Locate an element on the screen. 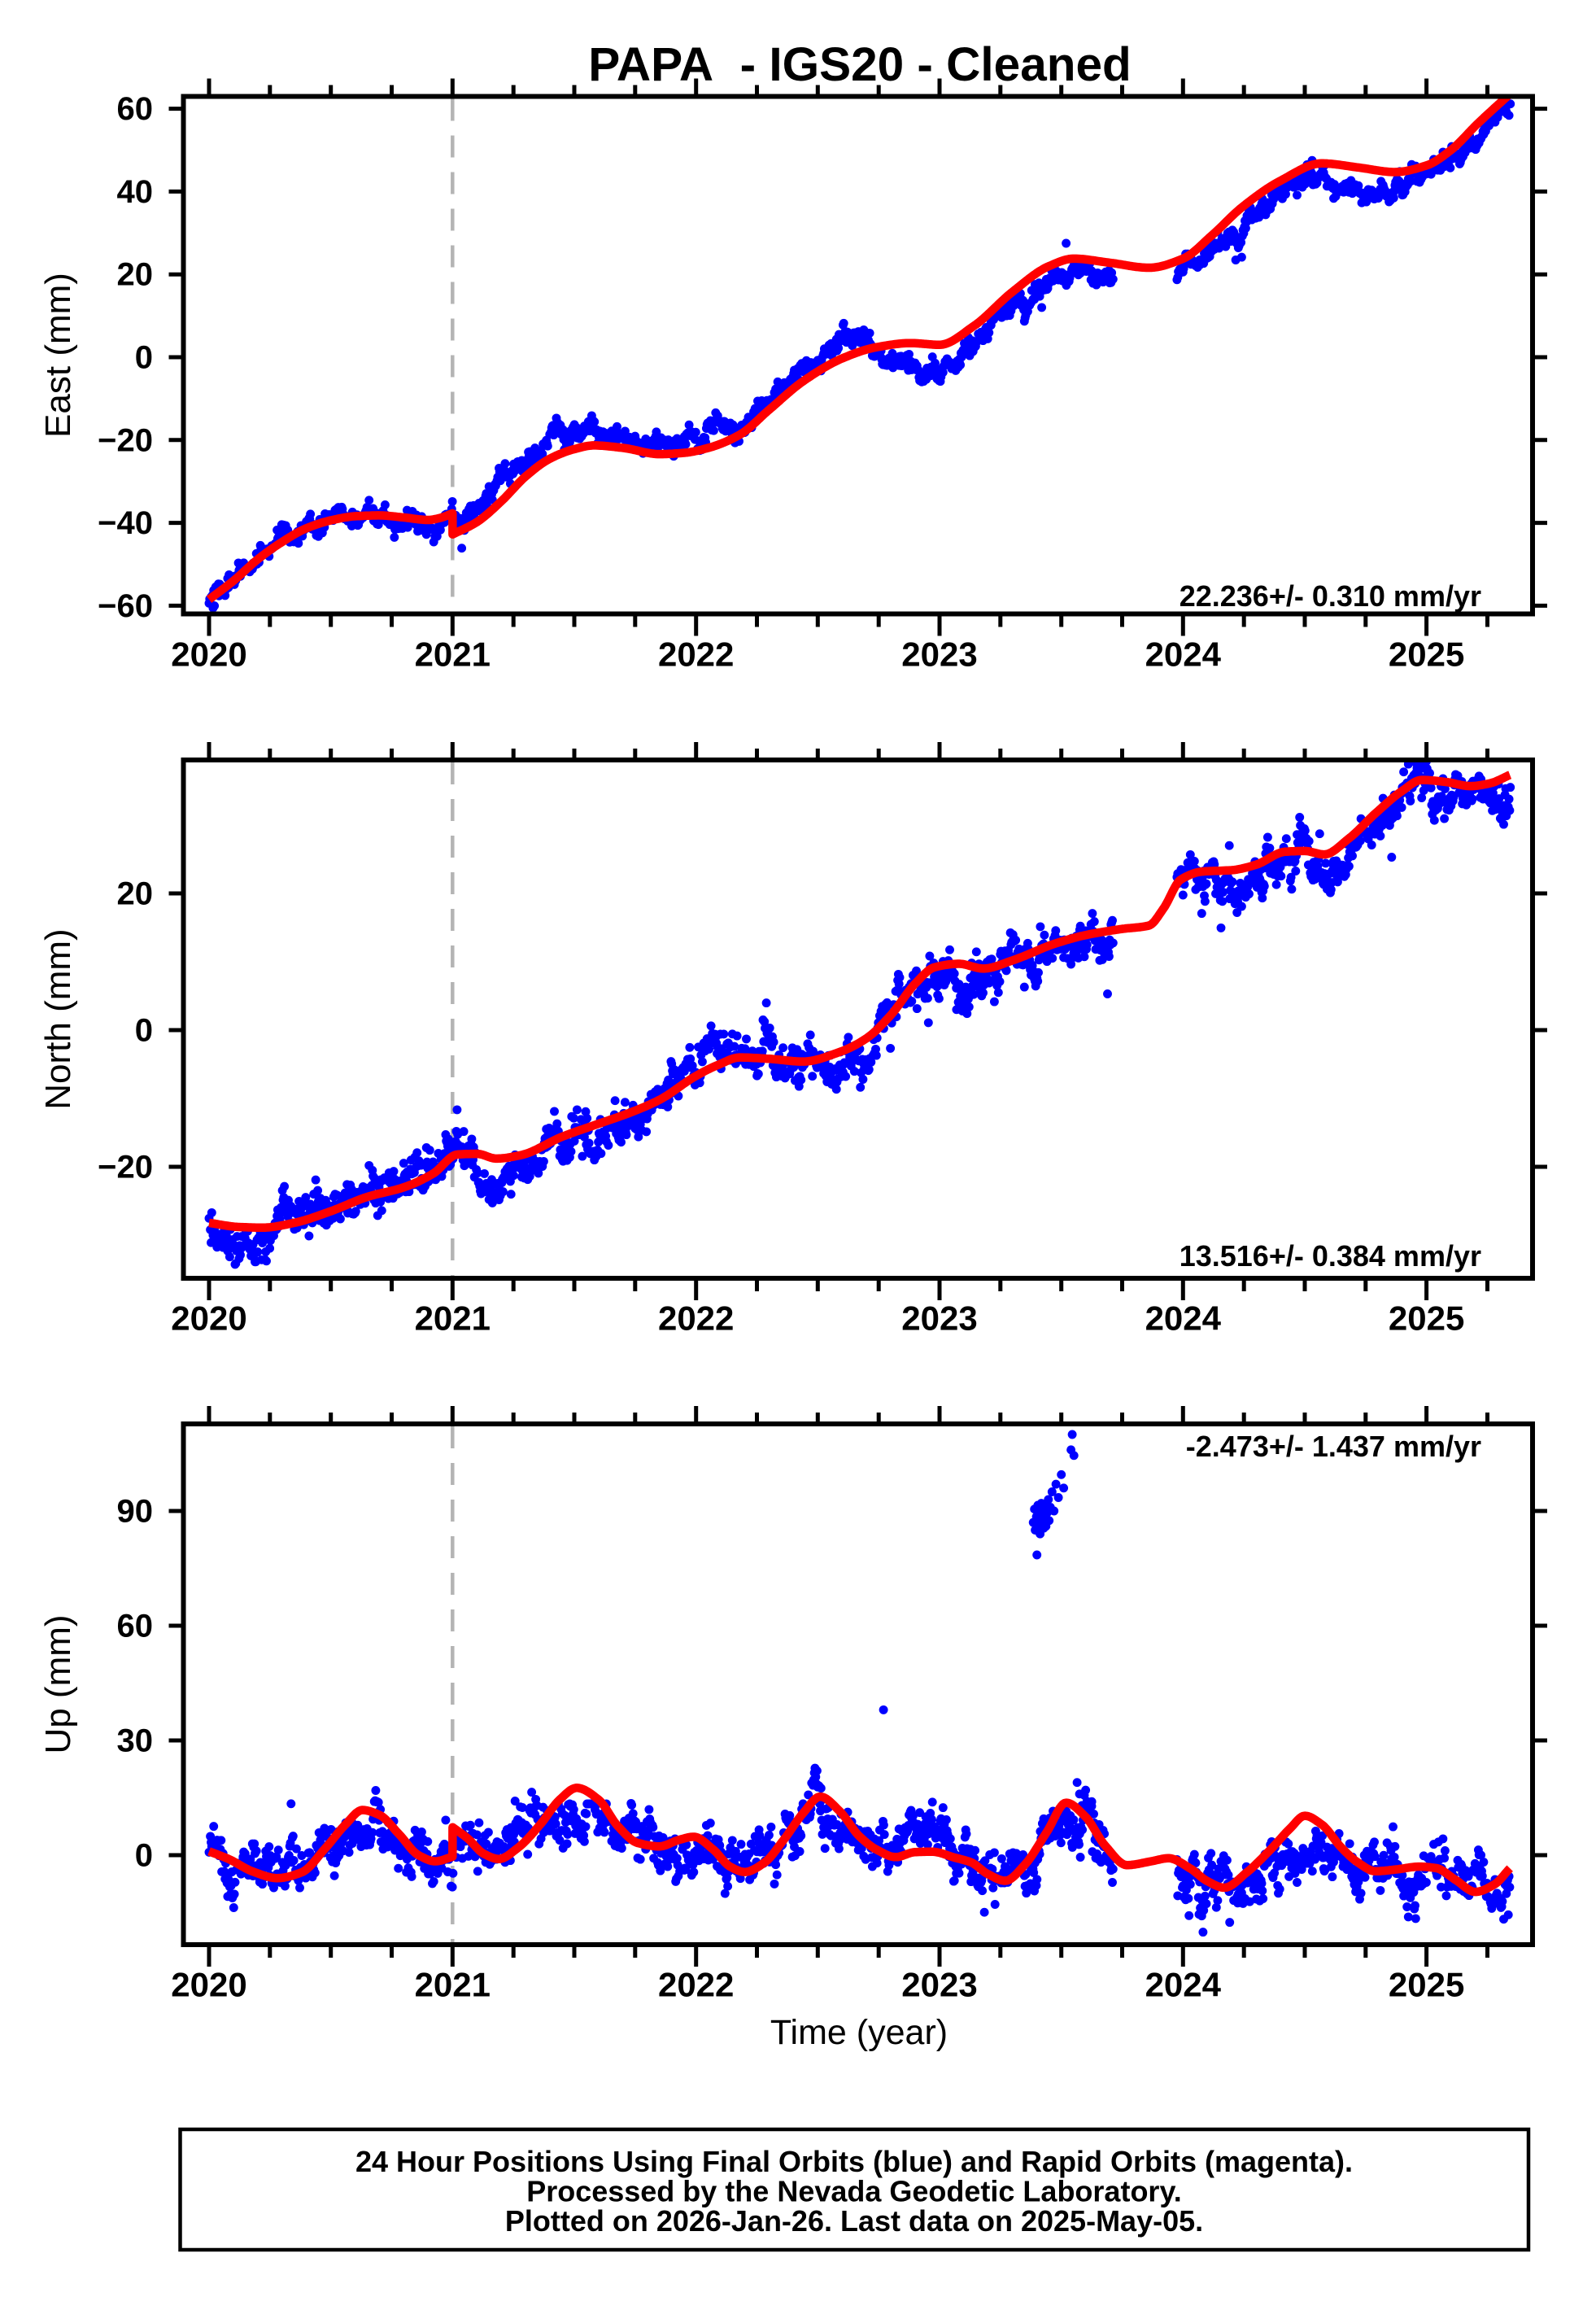  svg-text: North (mm) is located at coordinates (58, 1018).